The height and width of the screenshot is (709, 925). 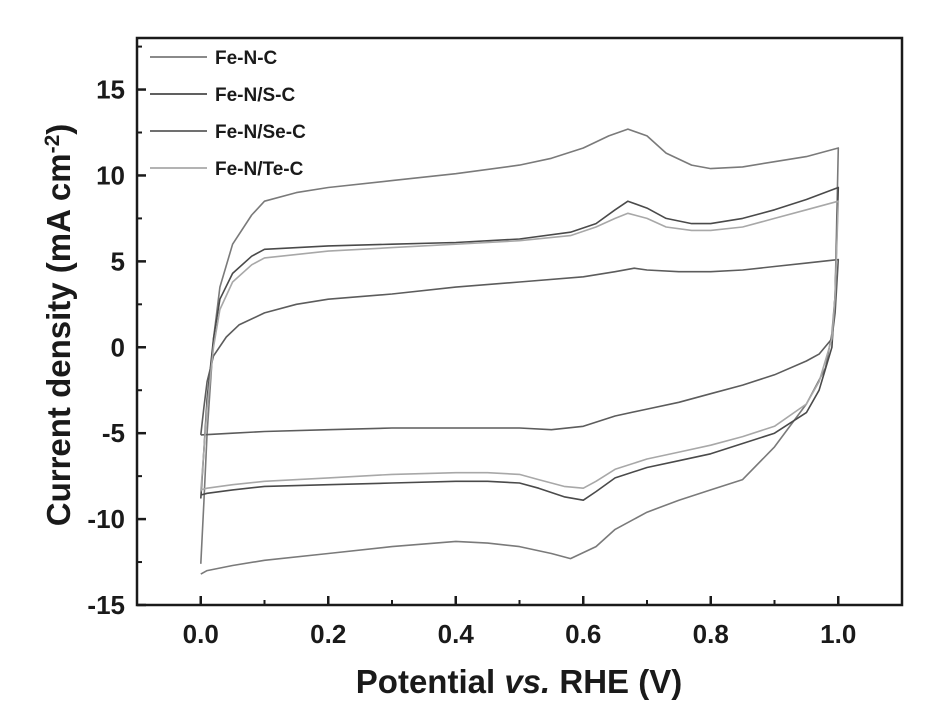 What do you see at coordinates (113, 433) in the screenshot?
I see `y-tick-label: -5` at bounding box center [113, 433].